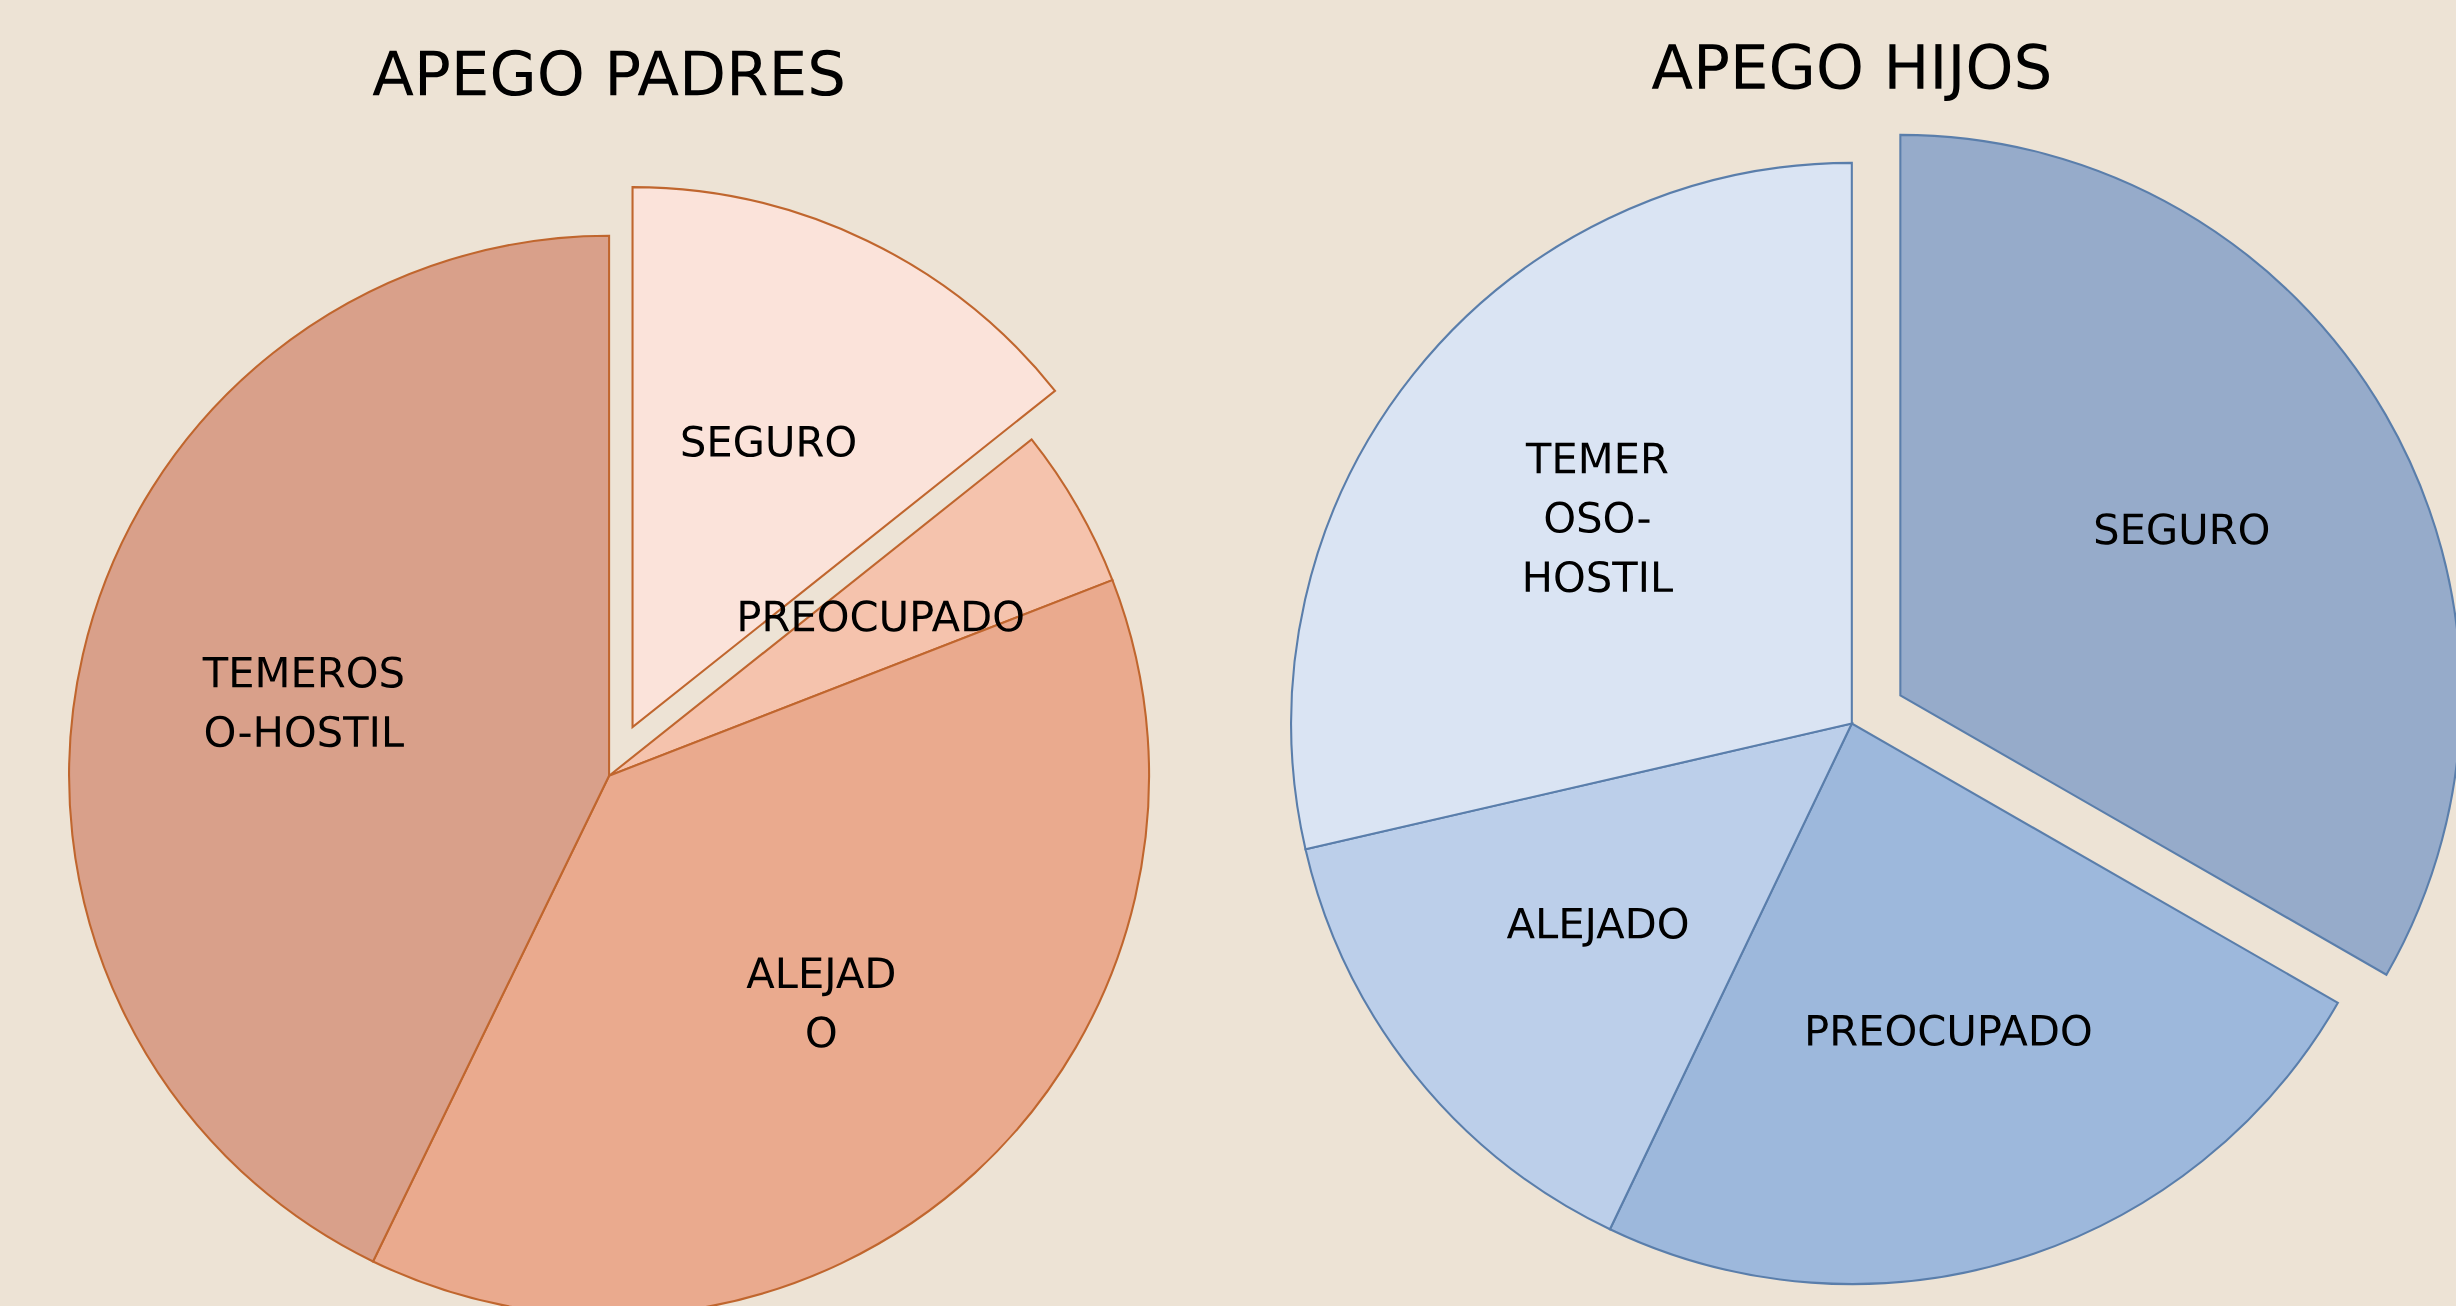  Describe the element at coordinates (1597, 927) in the screenshot. I see `slice-label: ALEJADO` at that location.